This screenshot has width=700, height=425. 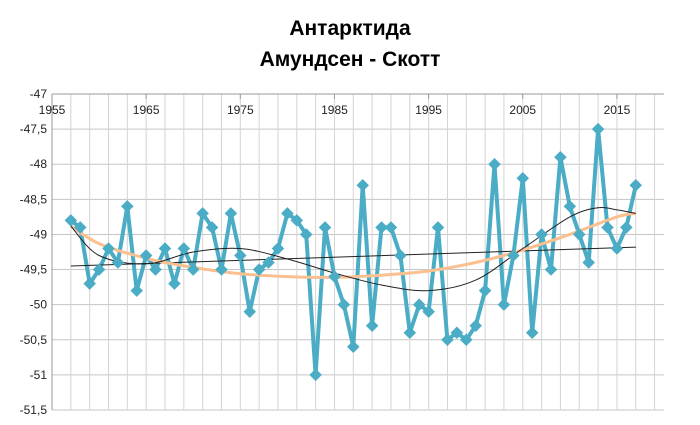 What do you see at coordinates (34, 199) in the screenshot?
I see `y-tick-label: -48,5` at bounding box center [34, 199].